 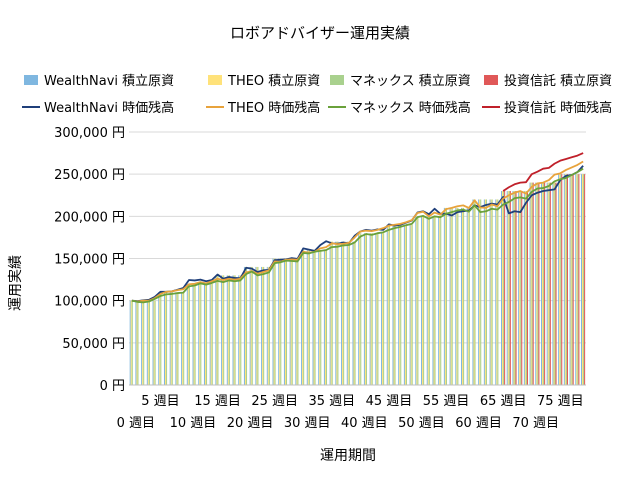 What do you see at coordinates (89, 175) in the screenshot?
I see `y-tick-label: 250,000 円` at bounding box center [89, 175].